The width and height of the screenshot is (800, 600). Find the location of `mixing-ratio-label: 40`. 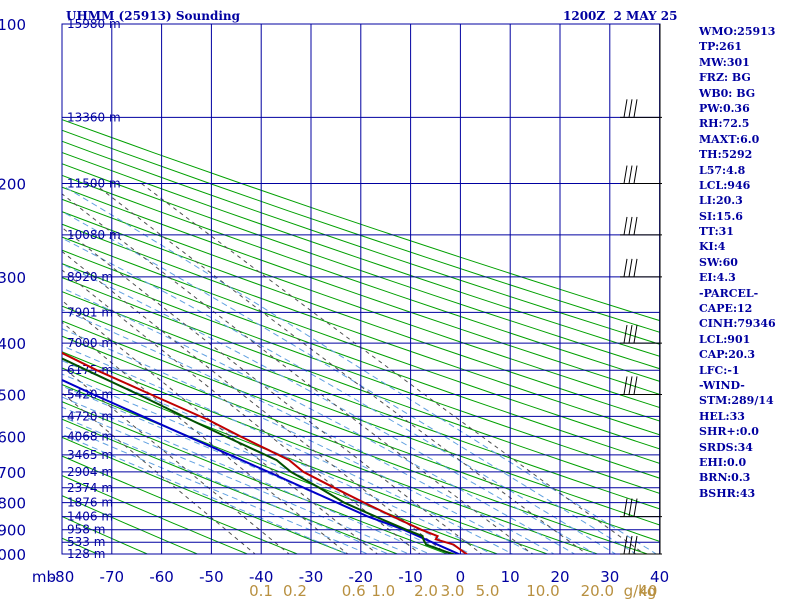

mixing-ratio-label: 40 is located at coordinates (647, 591).